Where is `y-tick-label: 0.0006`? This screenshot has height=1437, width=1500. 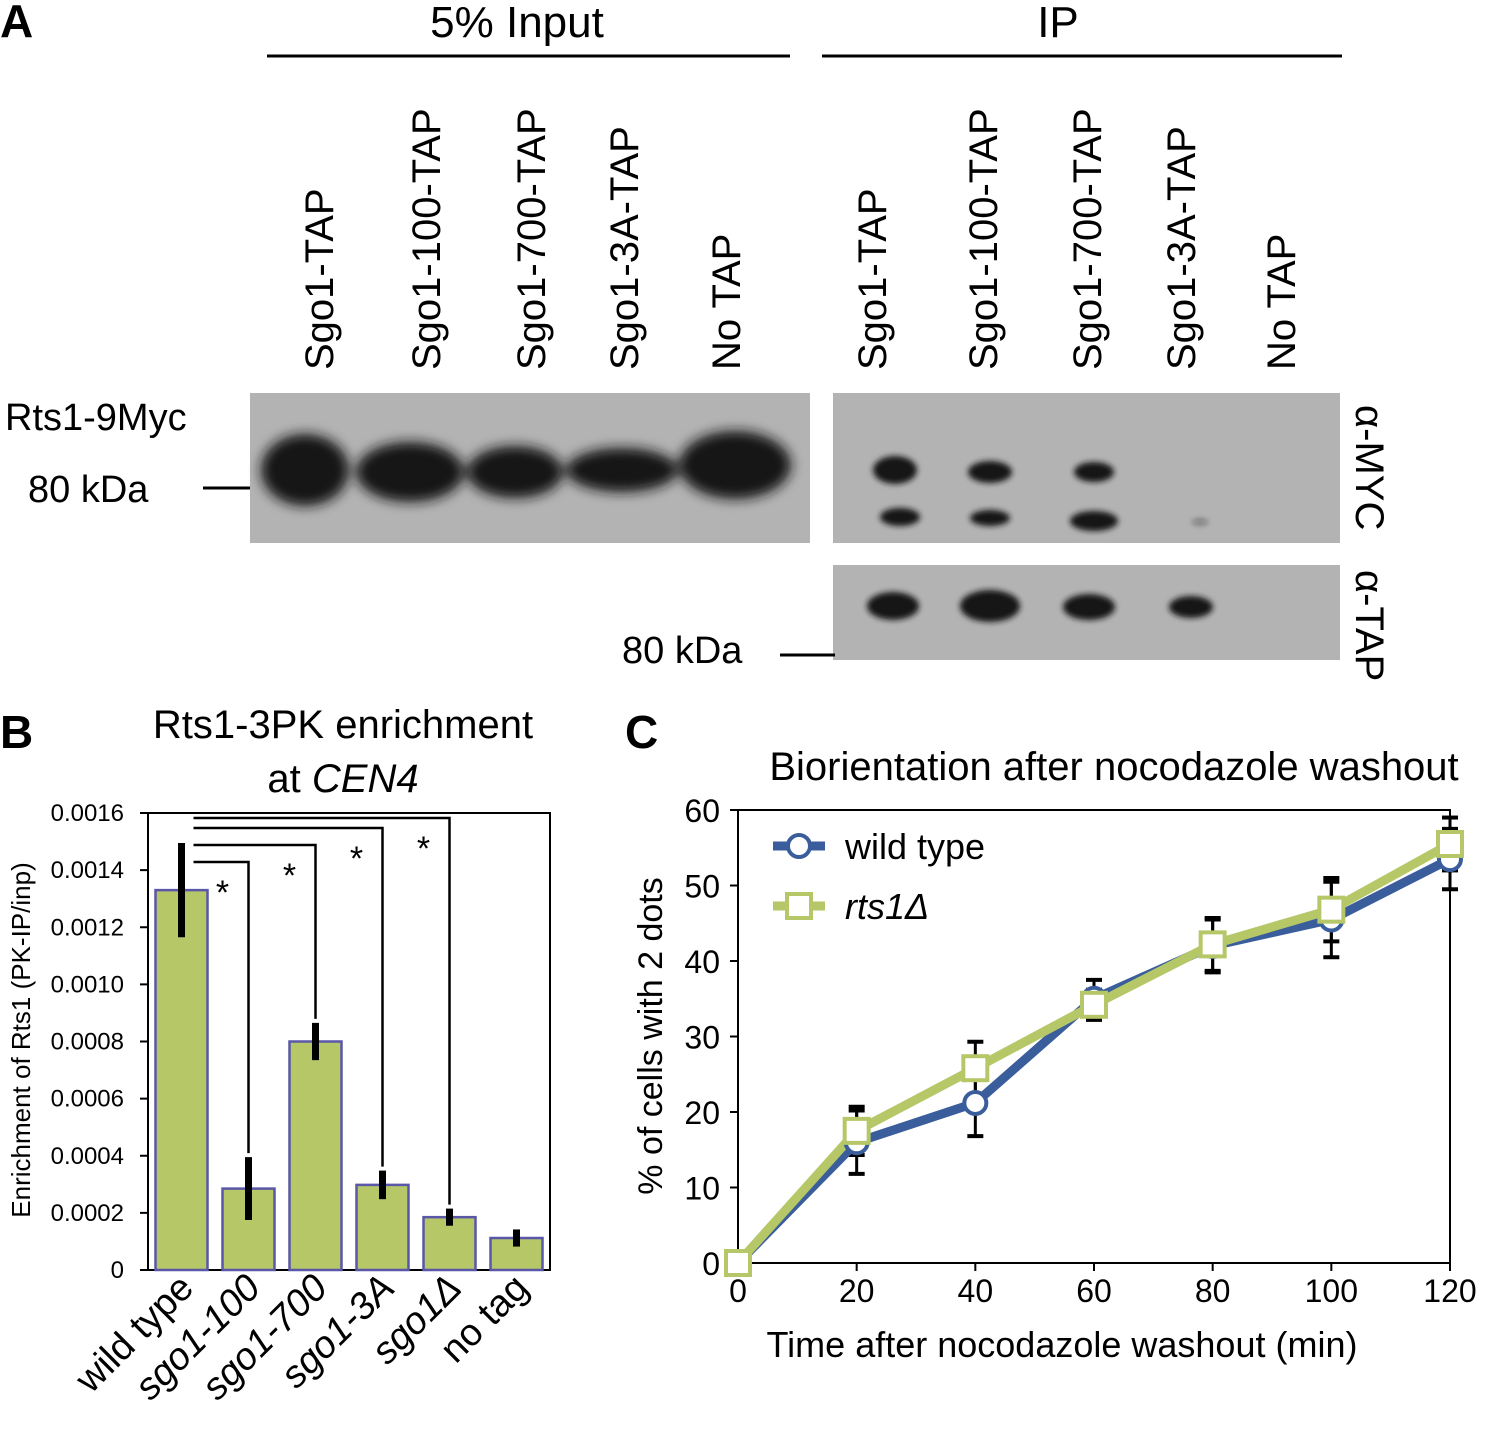 y-tick-label: 0.0006 is located at coordinates (87, 1099).